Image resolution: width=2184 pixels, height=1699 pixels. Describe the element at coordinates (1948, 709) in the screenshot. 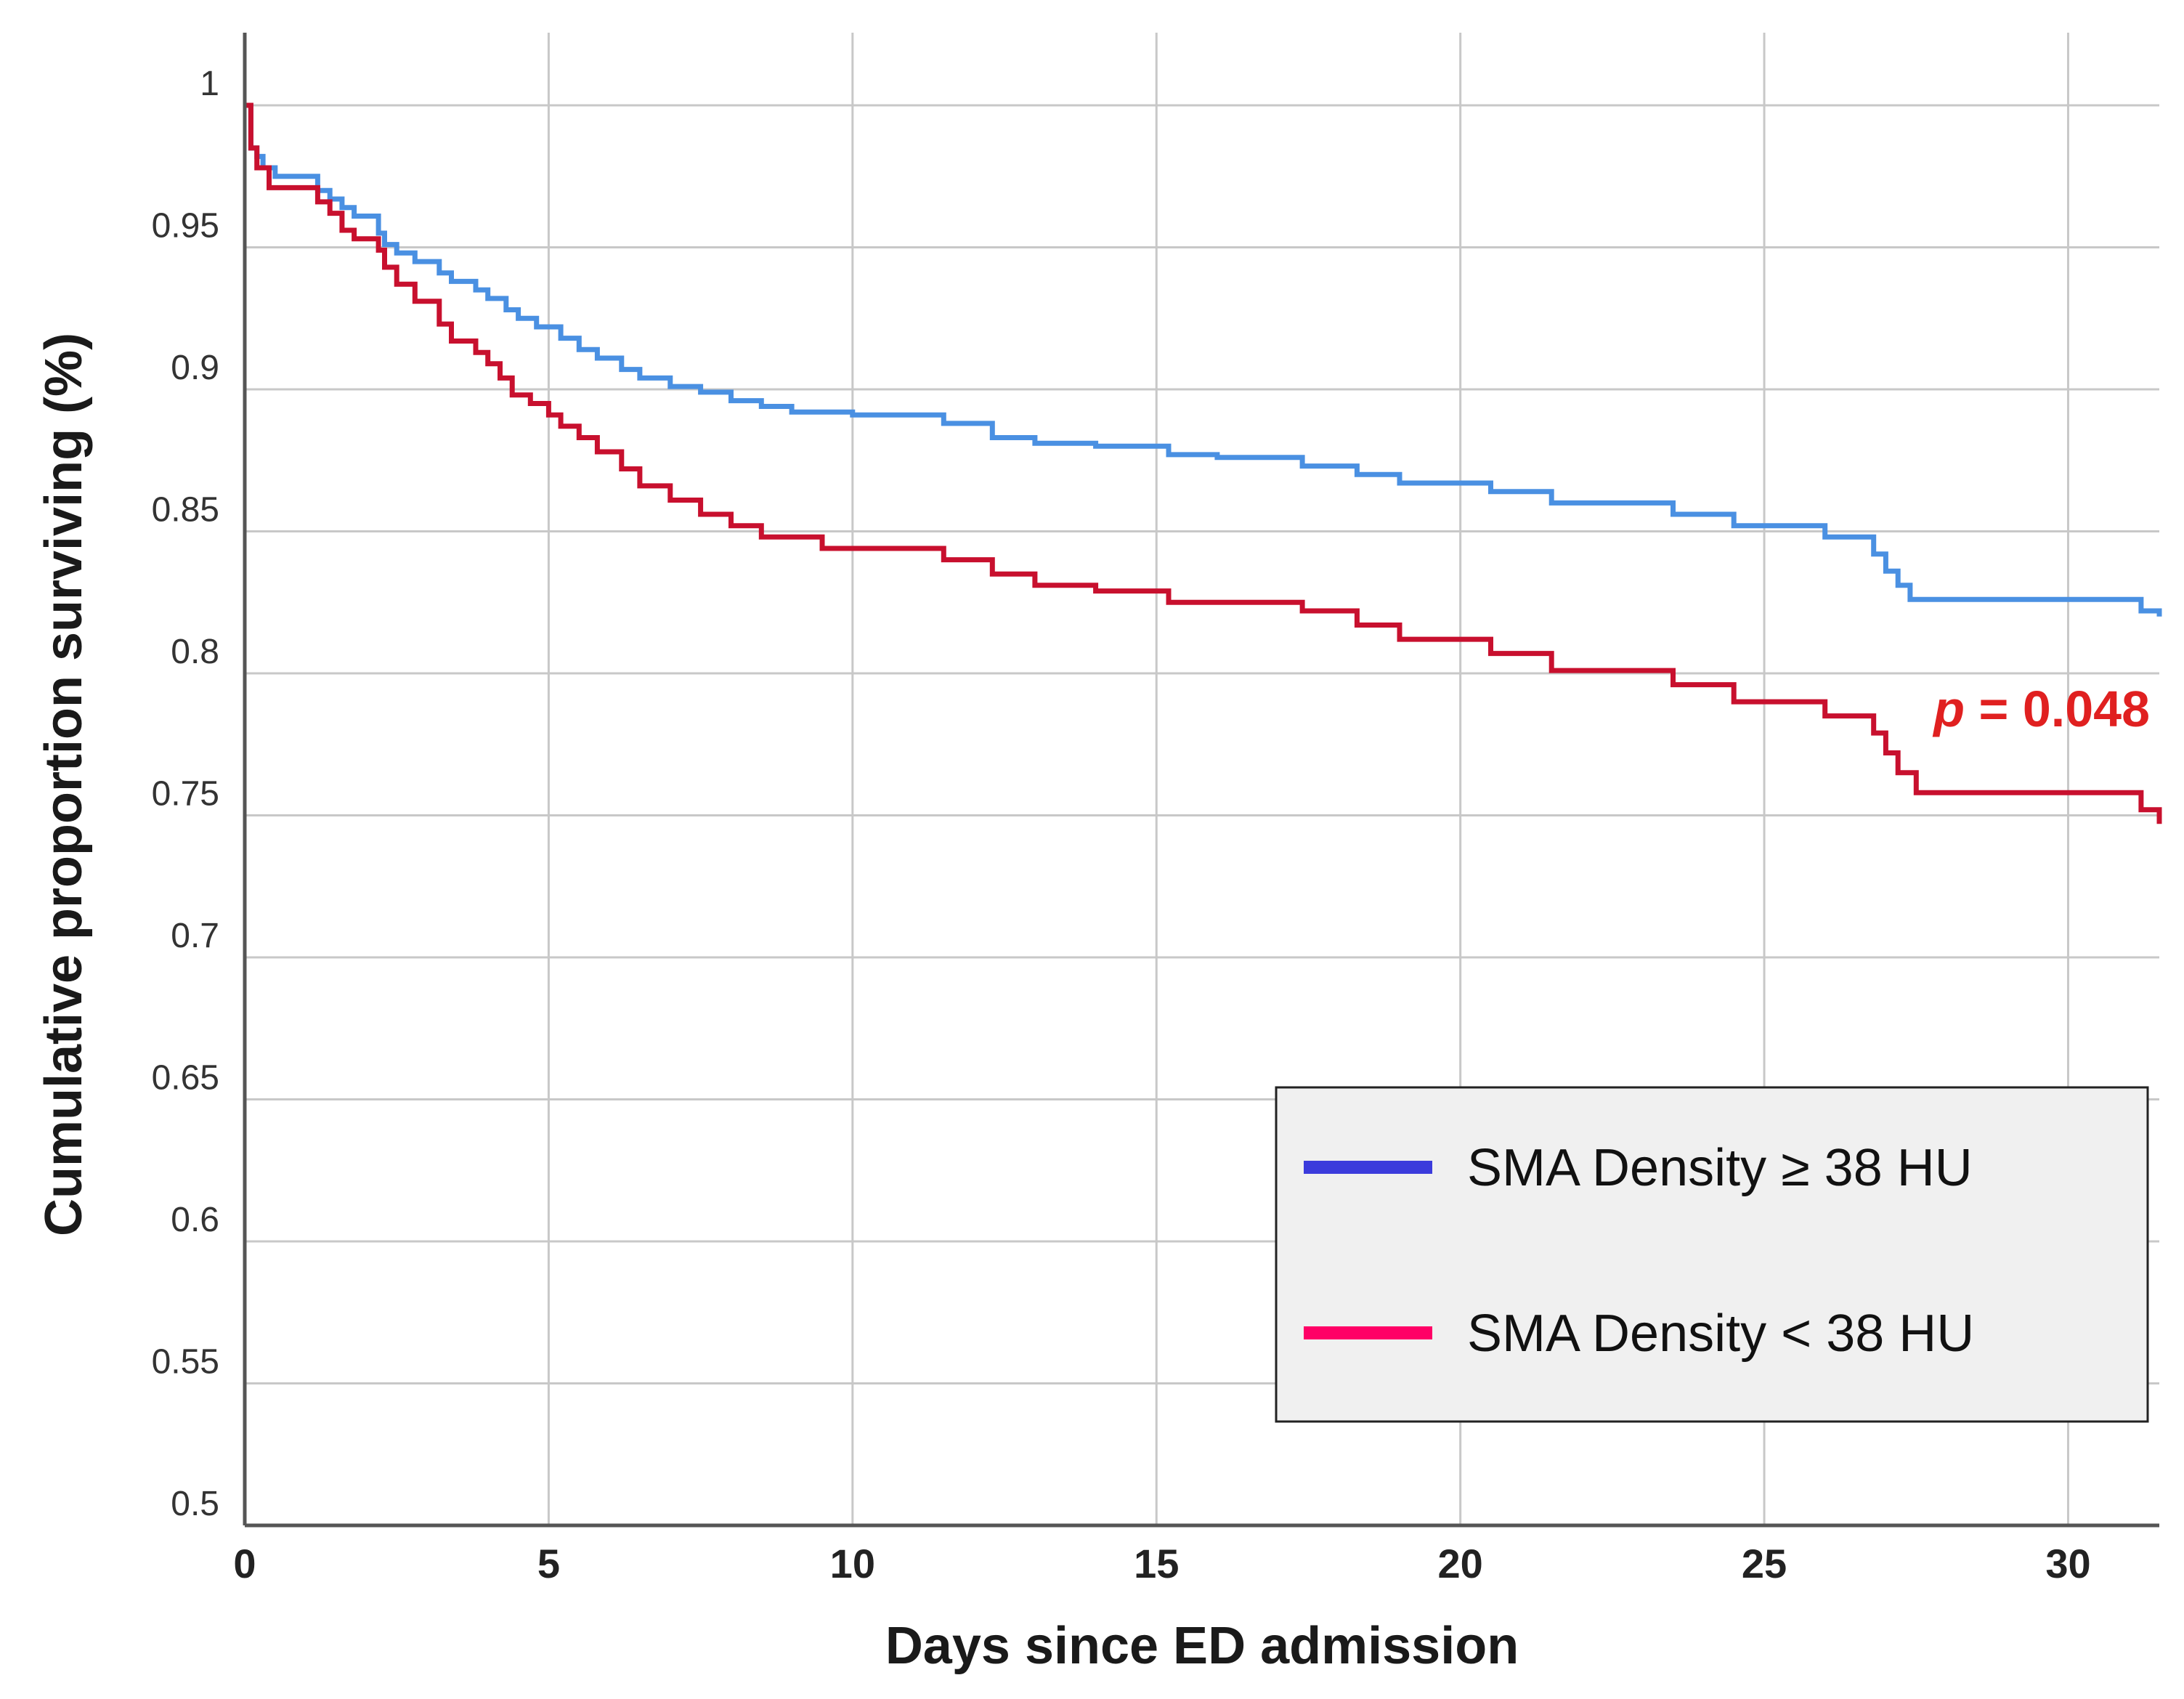

I see `p-value-symbol: p` at that location.